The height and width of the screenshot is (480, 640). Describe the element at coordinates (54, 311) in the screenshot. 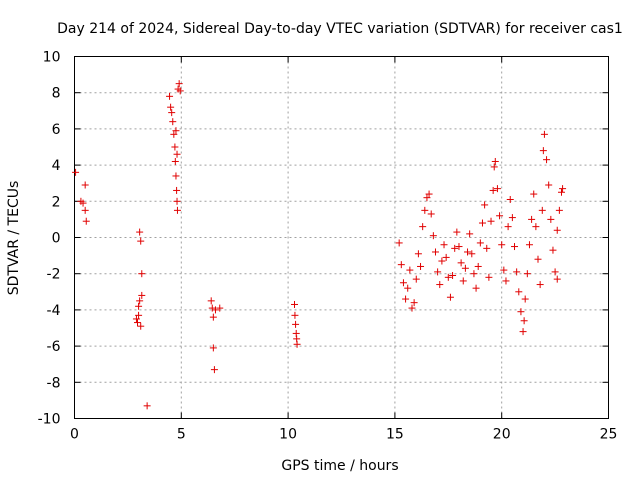

I see `y-tick-label: -4` at that location.